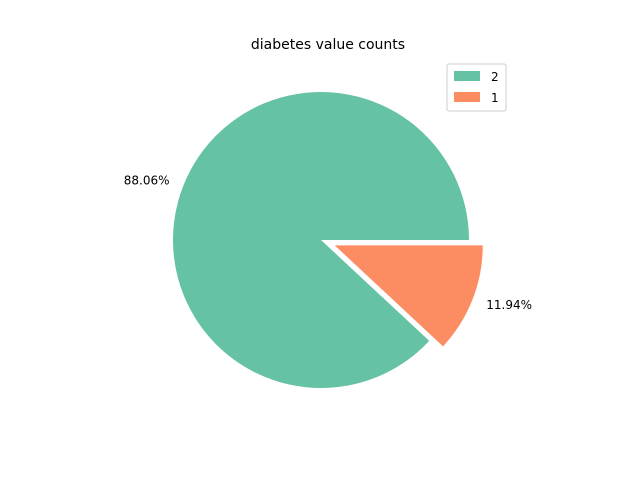 Image resolution: width=640 pixels, height=480 pixels. What do you see at coordinates (495, 98) in the screenshot?
I see `legend-label-1: 1` at bounding box center [495, 98].